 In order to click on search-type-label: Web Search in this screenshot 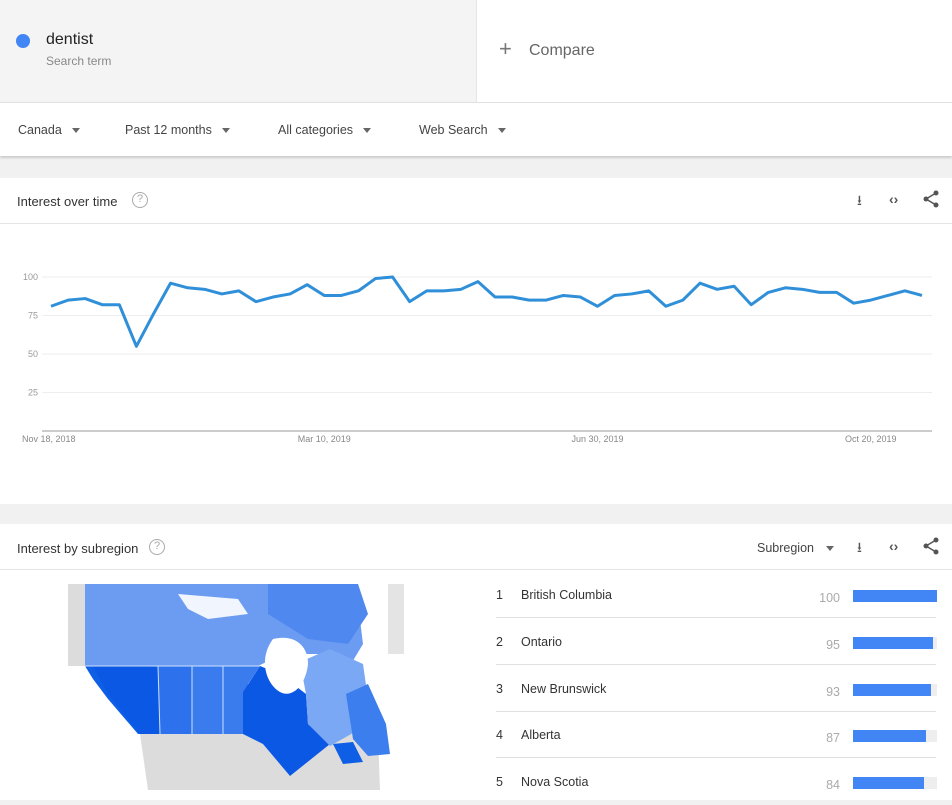, I will do `click(453, 130)`.